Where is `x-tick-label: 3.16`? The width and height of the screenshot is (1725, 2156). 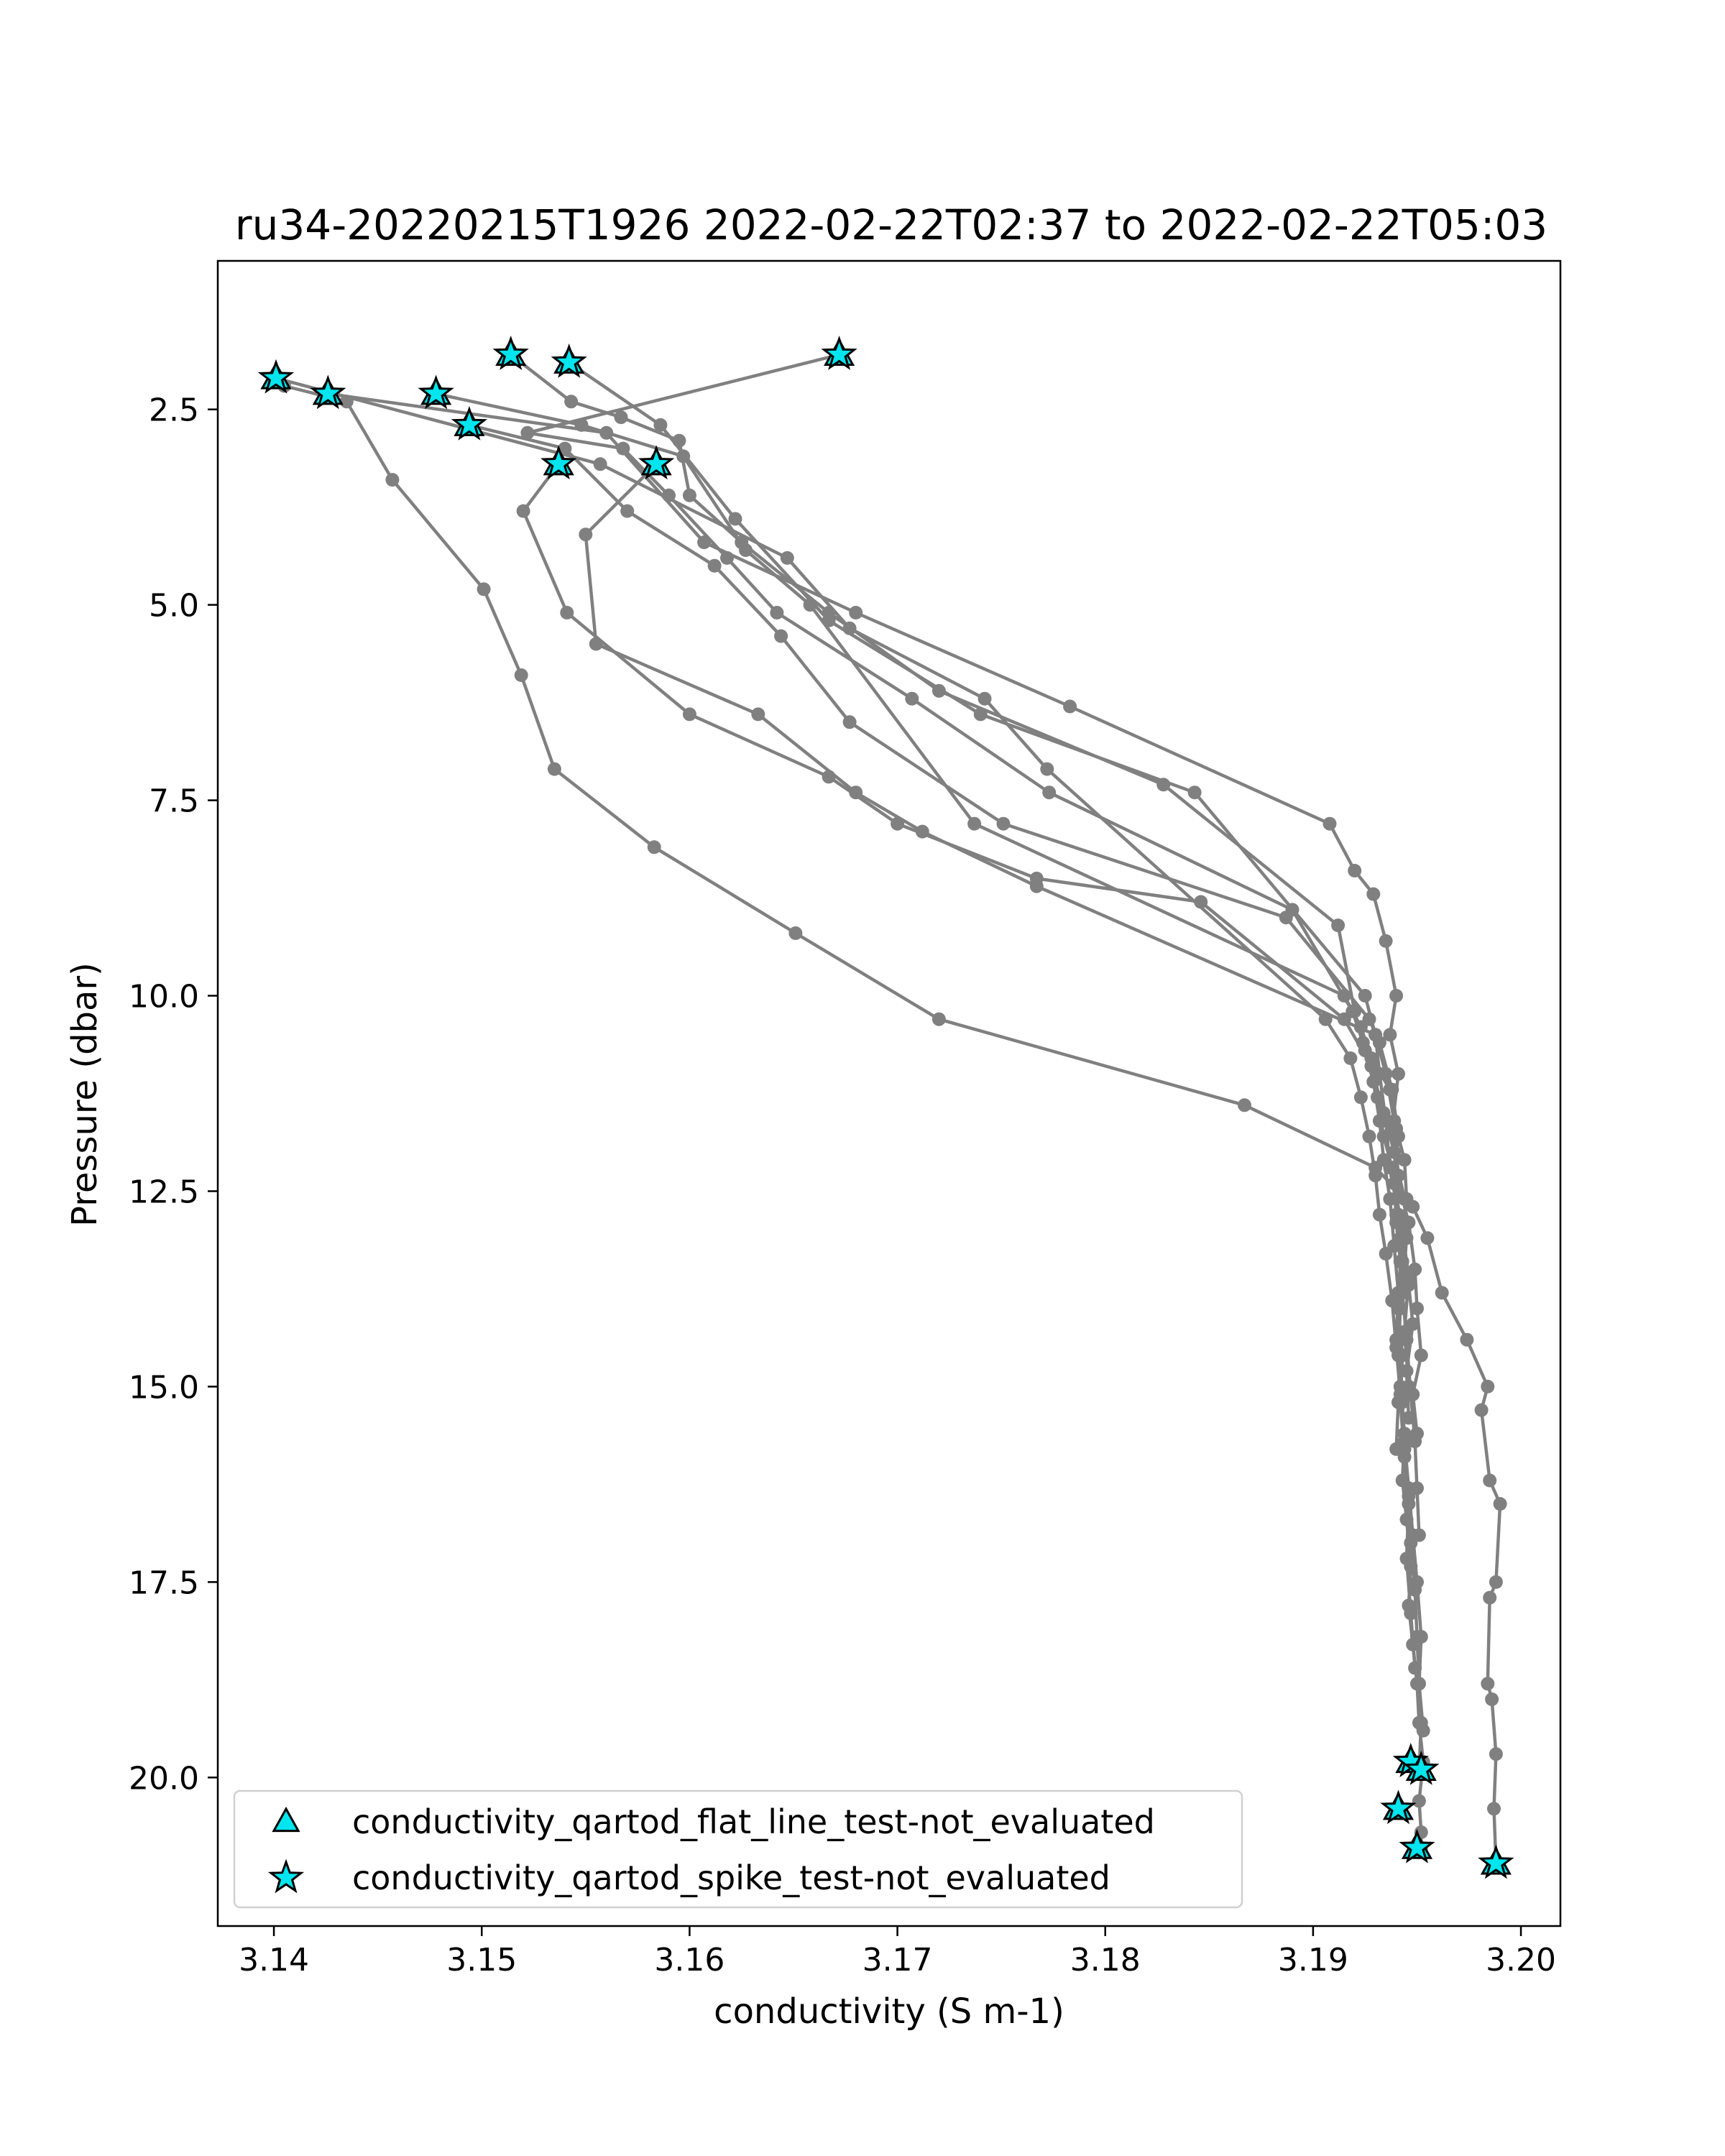 x-tick-label: 3.16 is located at coordinates (689, 1960).